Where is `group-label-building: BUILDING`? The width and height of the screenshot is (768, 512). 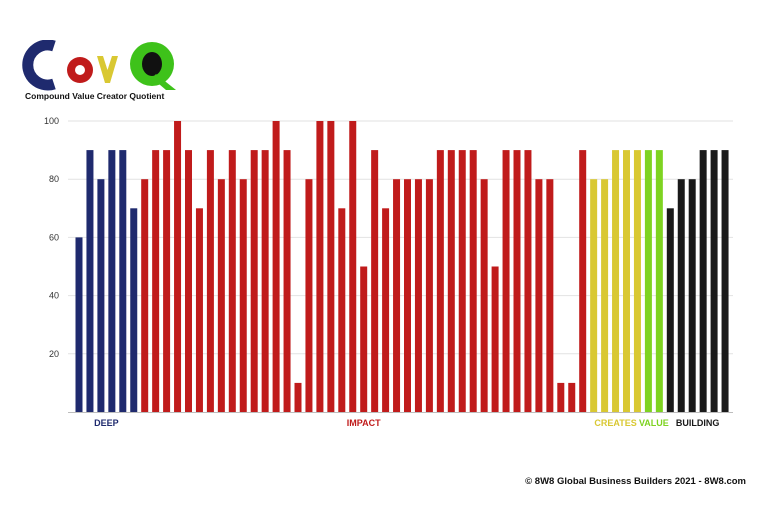
group-label-building: BUILDING is located at coordinates (698, 423).